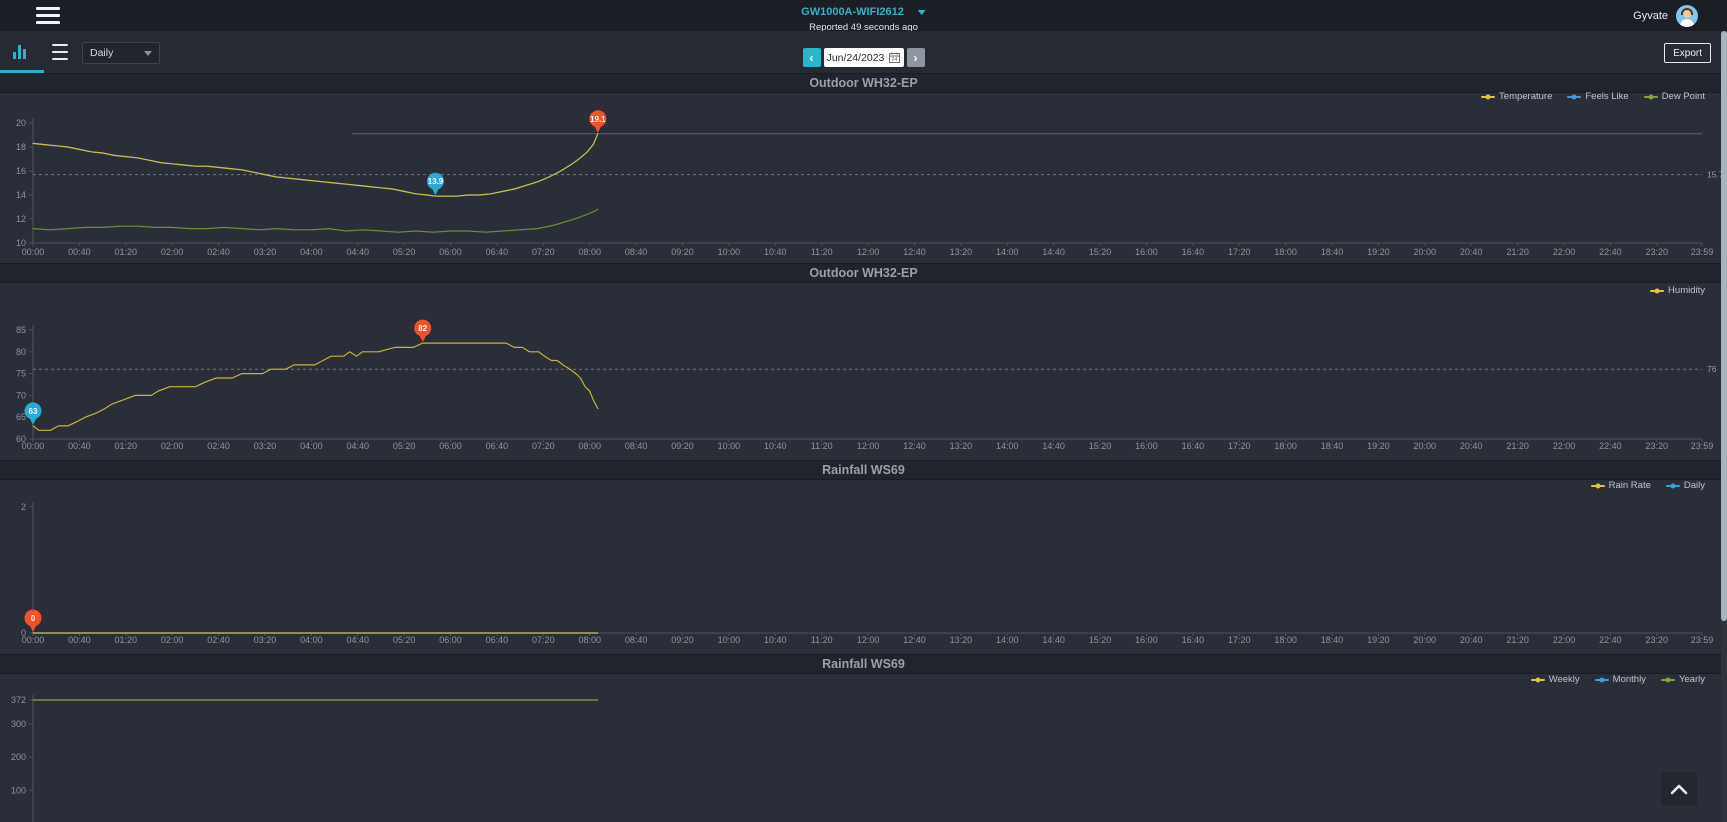 The image size is (1727, 822). I want to click on legend-label: Dew Point, so click(1683, 96).